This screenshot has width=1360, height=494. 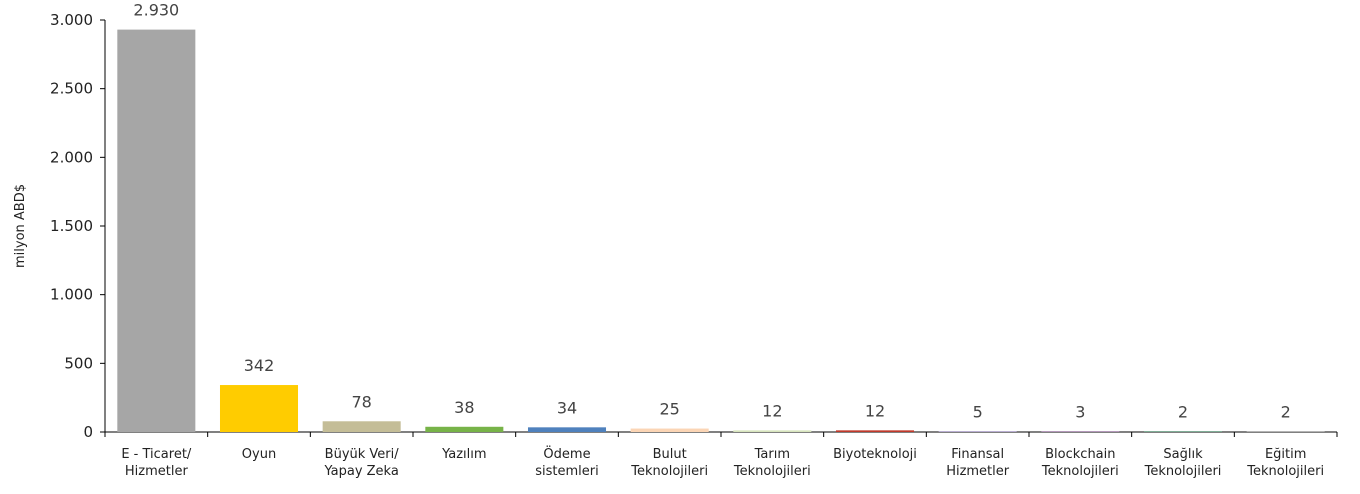 What do you see at coordinates (361, 401) in the screenshot?
I see `value-label: 78` at bounding box center [361, 401].